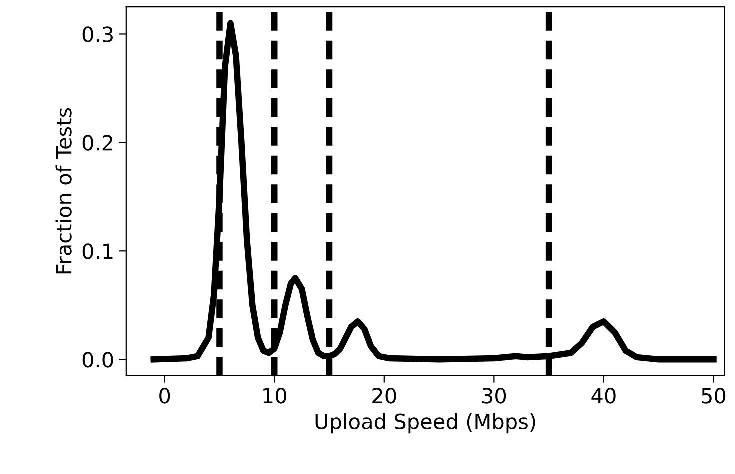  I want to click on x-tick-label: 20, so click(384, 396).